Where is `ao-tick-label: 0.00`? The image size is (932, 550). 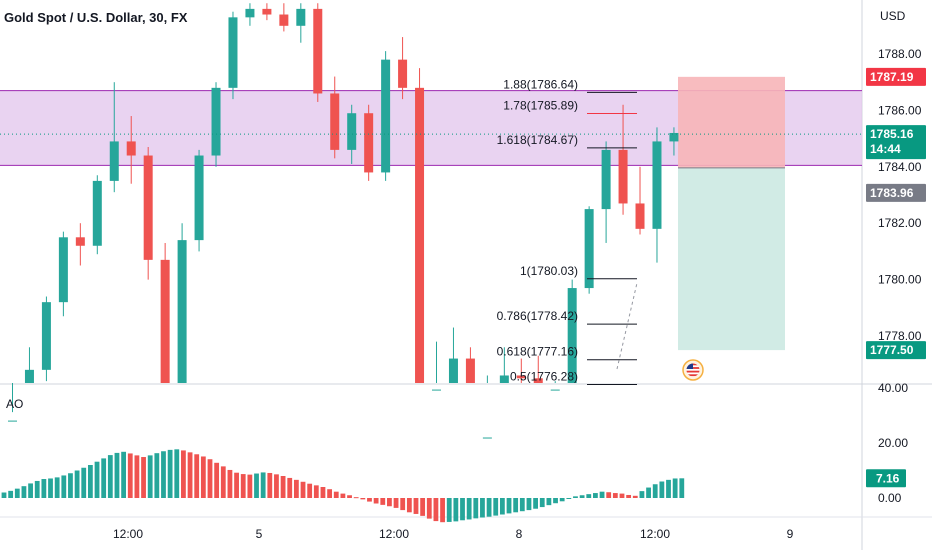 ao-tick-label: 0.00 is located at coordinates (890, 498).